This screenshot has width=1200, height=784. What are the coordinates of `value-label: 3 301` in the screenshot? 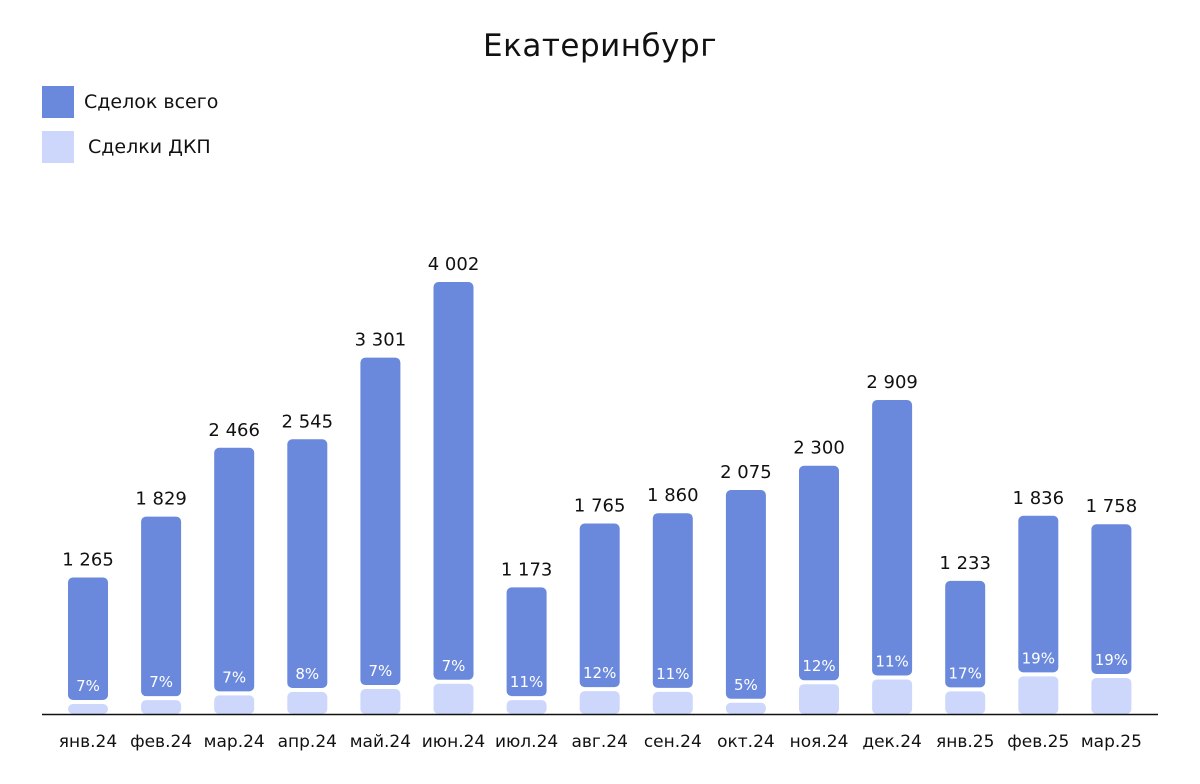 It's located at (381, 340).